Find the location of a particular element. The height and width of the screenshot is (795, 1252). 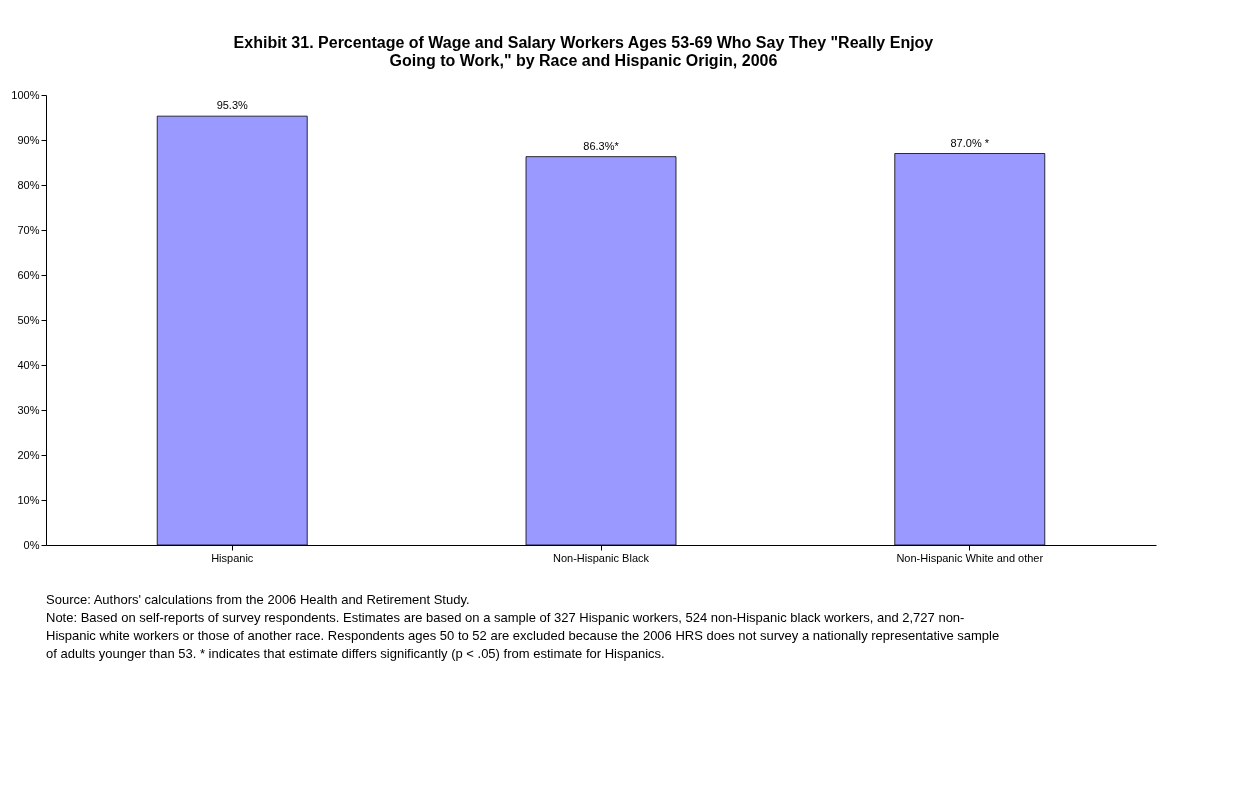

y-tick-label: 60% is located at coordinates (28, 274).